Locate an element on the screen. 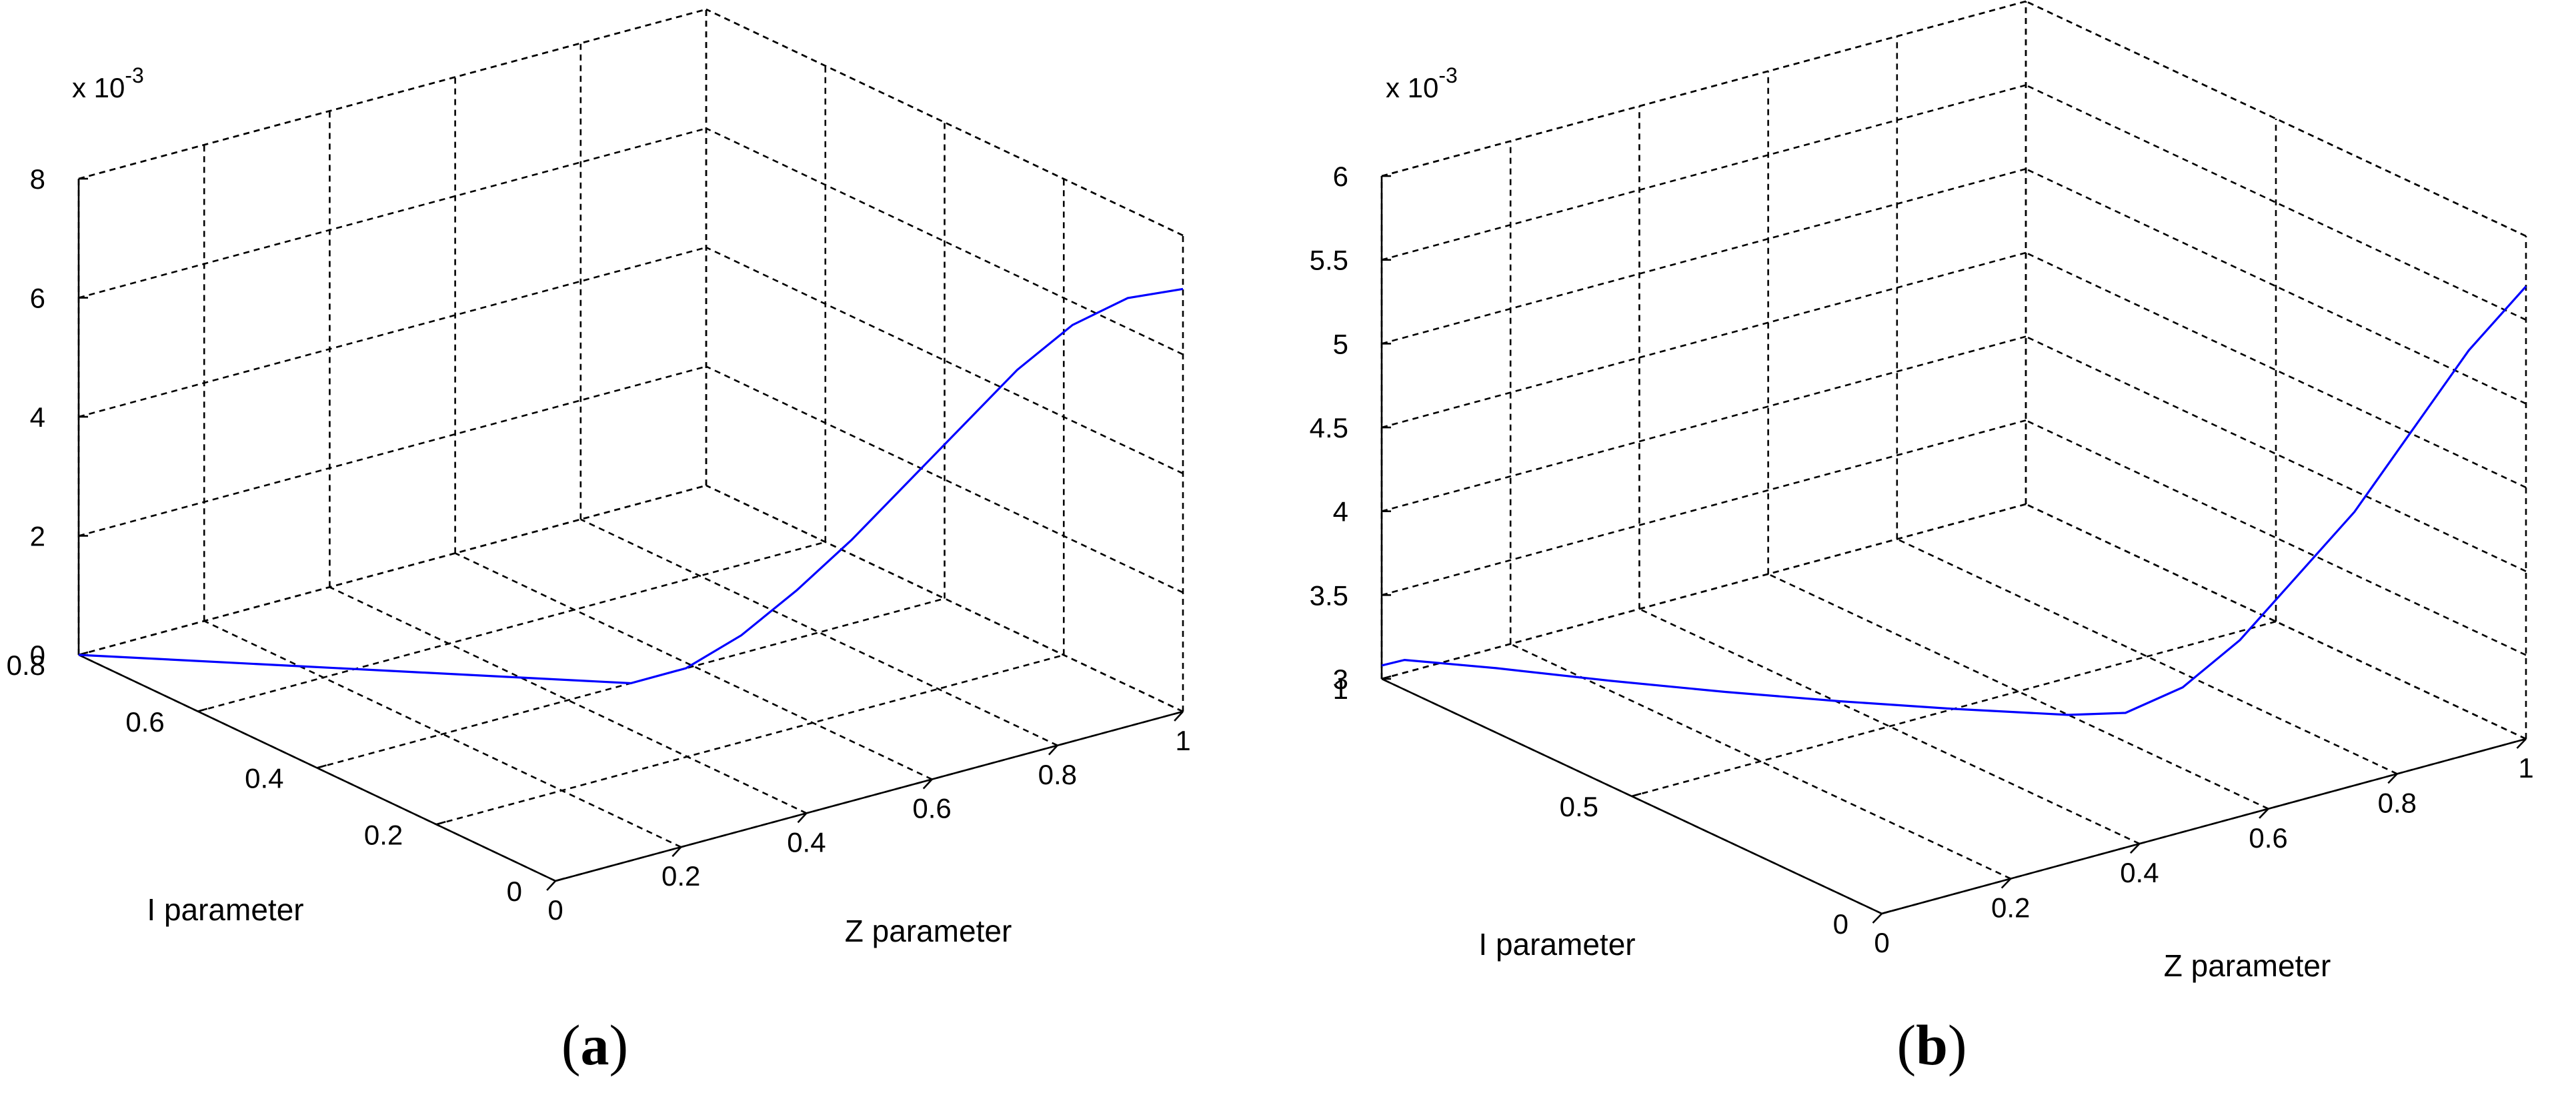 This screenshot has width=2576, height=1095. y-tick-label: 0.5 is located at coordinates (1579, 806).